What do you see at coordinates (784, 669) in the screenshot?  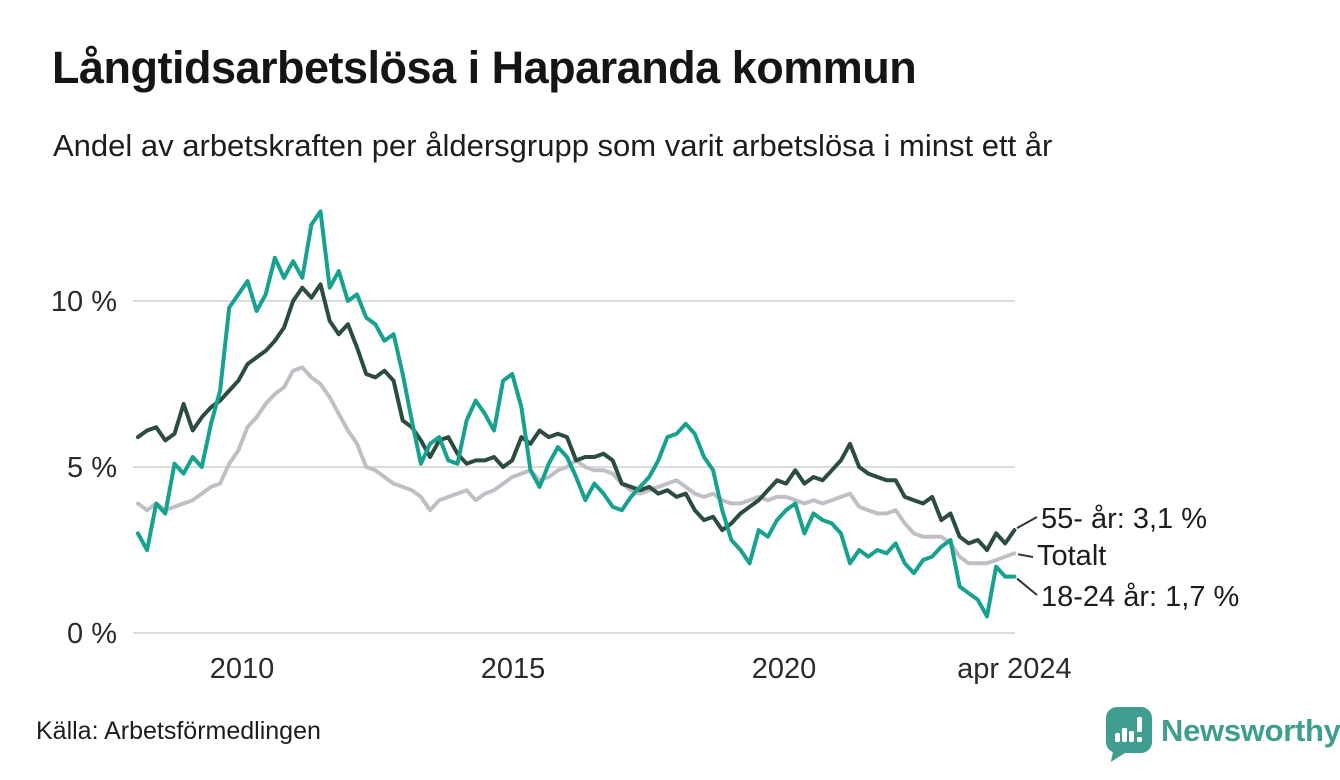 I see `x-tick-label: 2020` at bounding box center [784, 669].